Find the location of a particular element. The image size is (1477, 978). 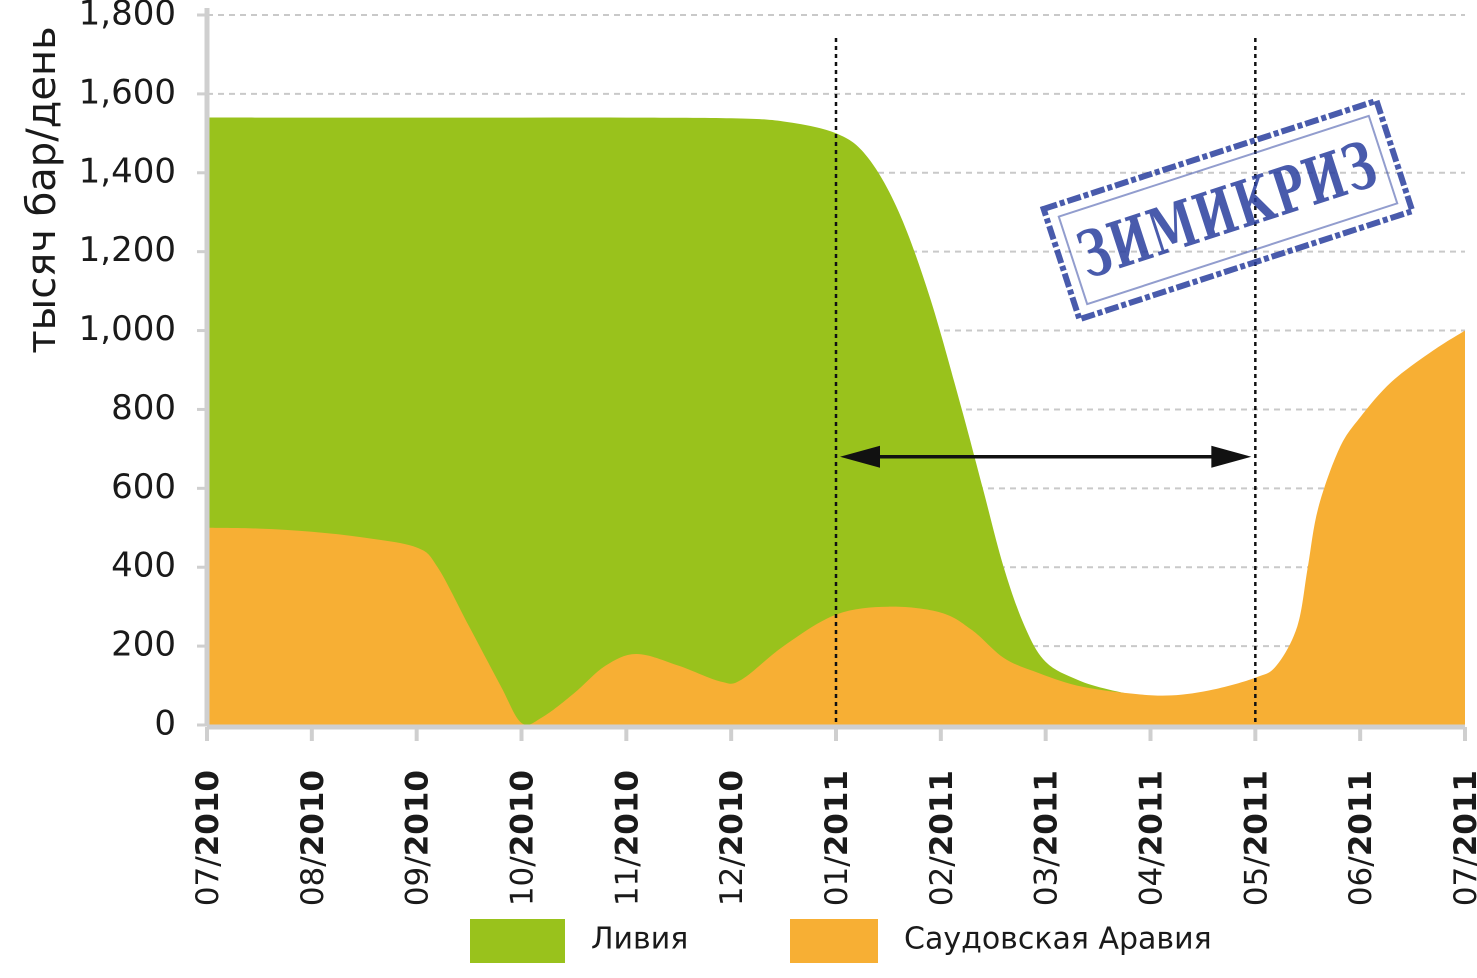

x-tick-month: 10/ is located at coordinates (523, 881).